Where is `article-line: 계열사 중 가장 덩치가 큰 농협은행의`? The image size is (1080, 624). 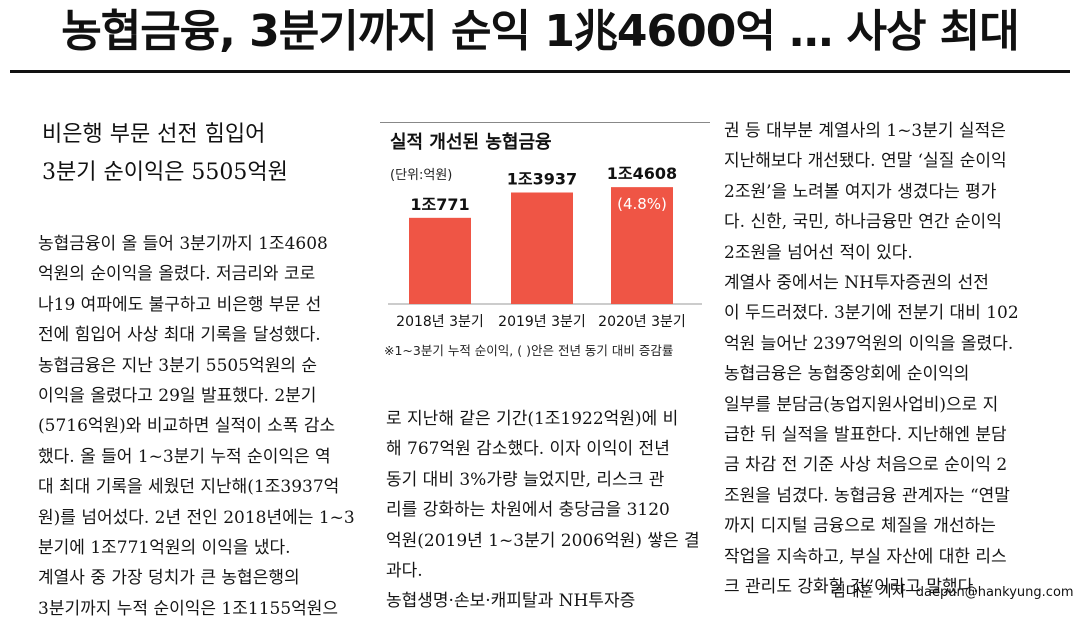
article-line: 계열사 중 가장 덩치가 큰 농협은행의 is located at coordinates (169, 578).